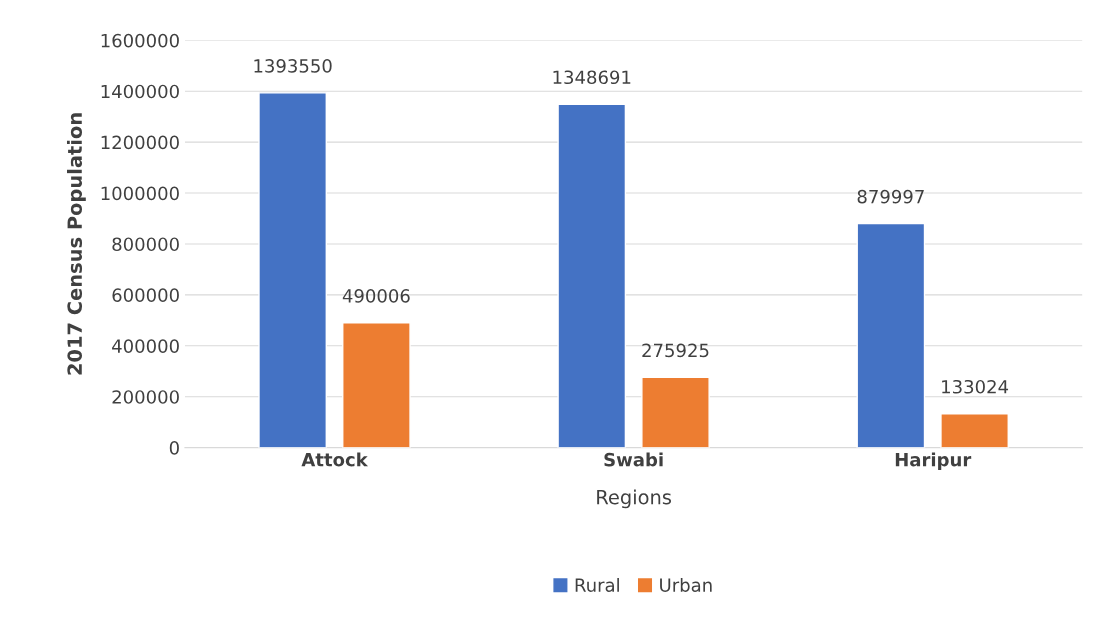  Describe the element at coordinates (376, 296) in the screenshot. I see `data-label: 490006` at that location.